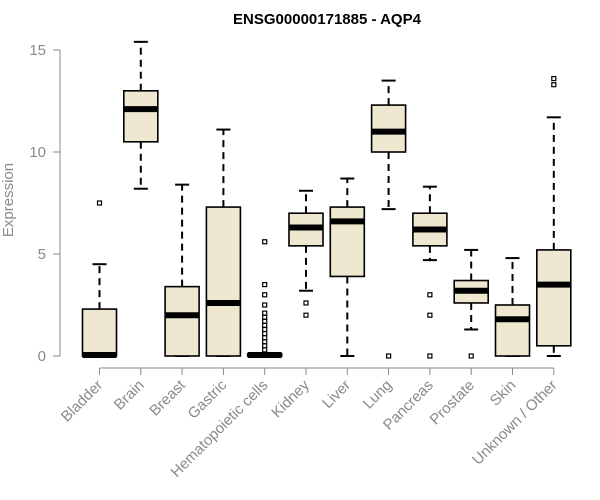 The image size is (600, 500). Describe the element at coordinates (430, 272) in the screenshot. I see `box-pancreas` at that location.